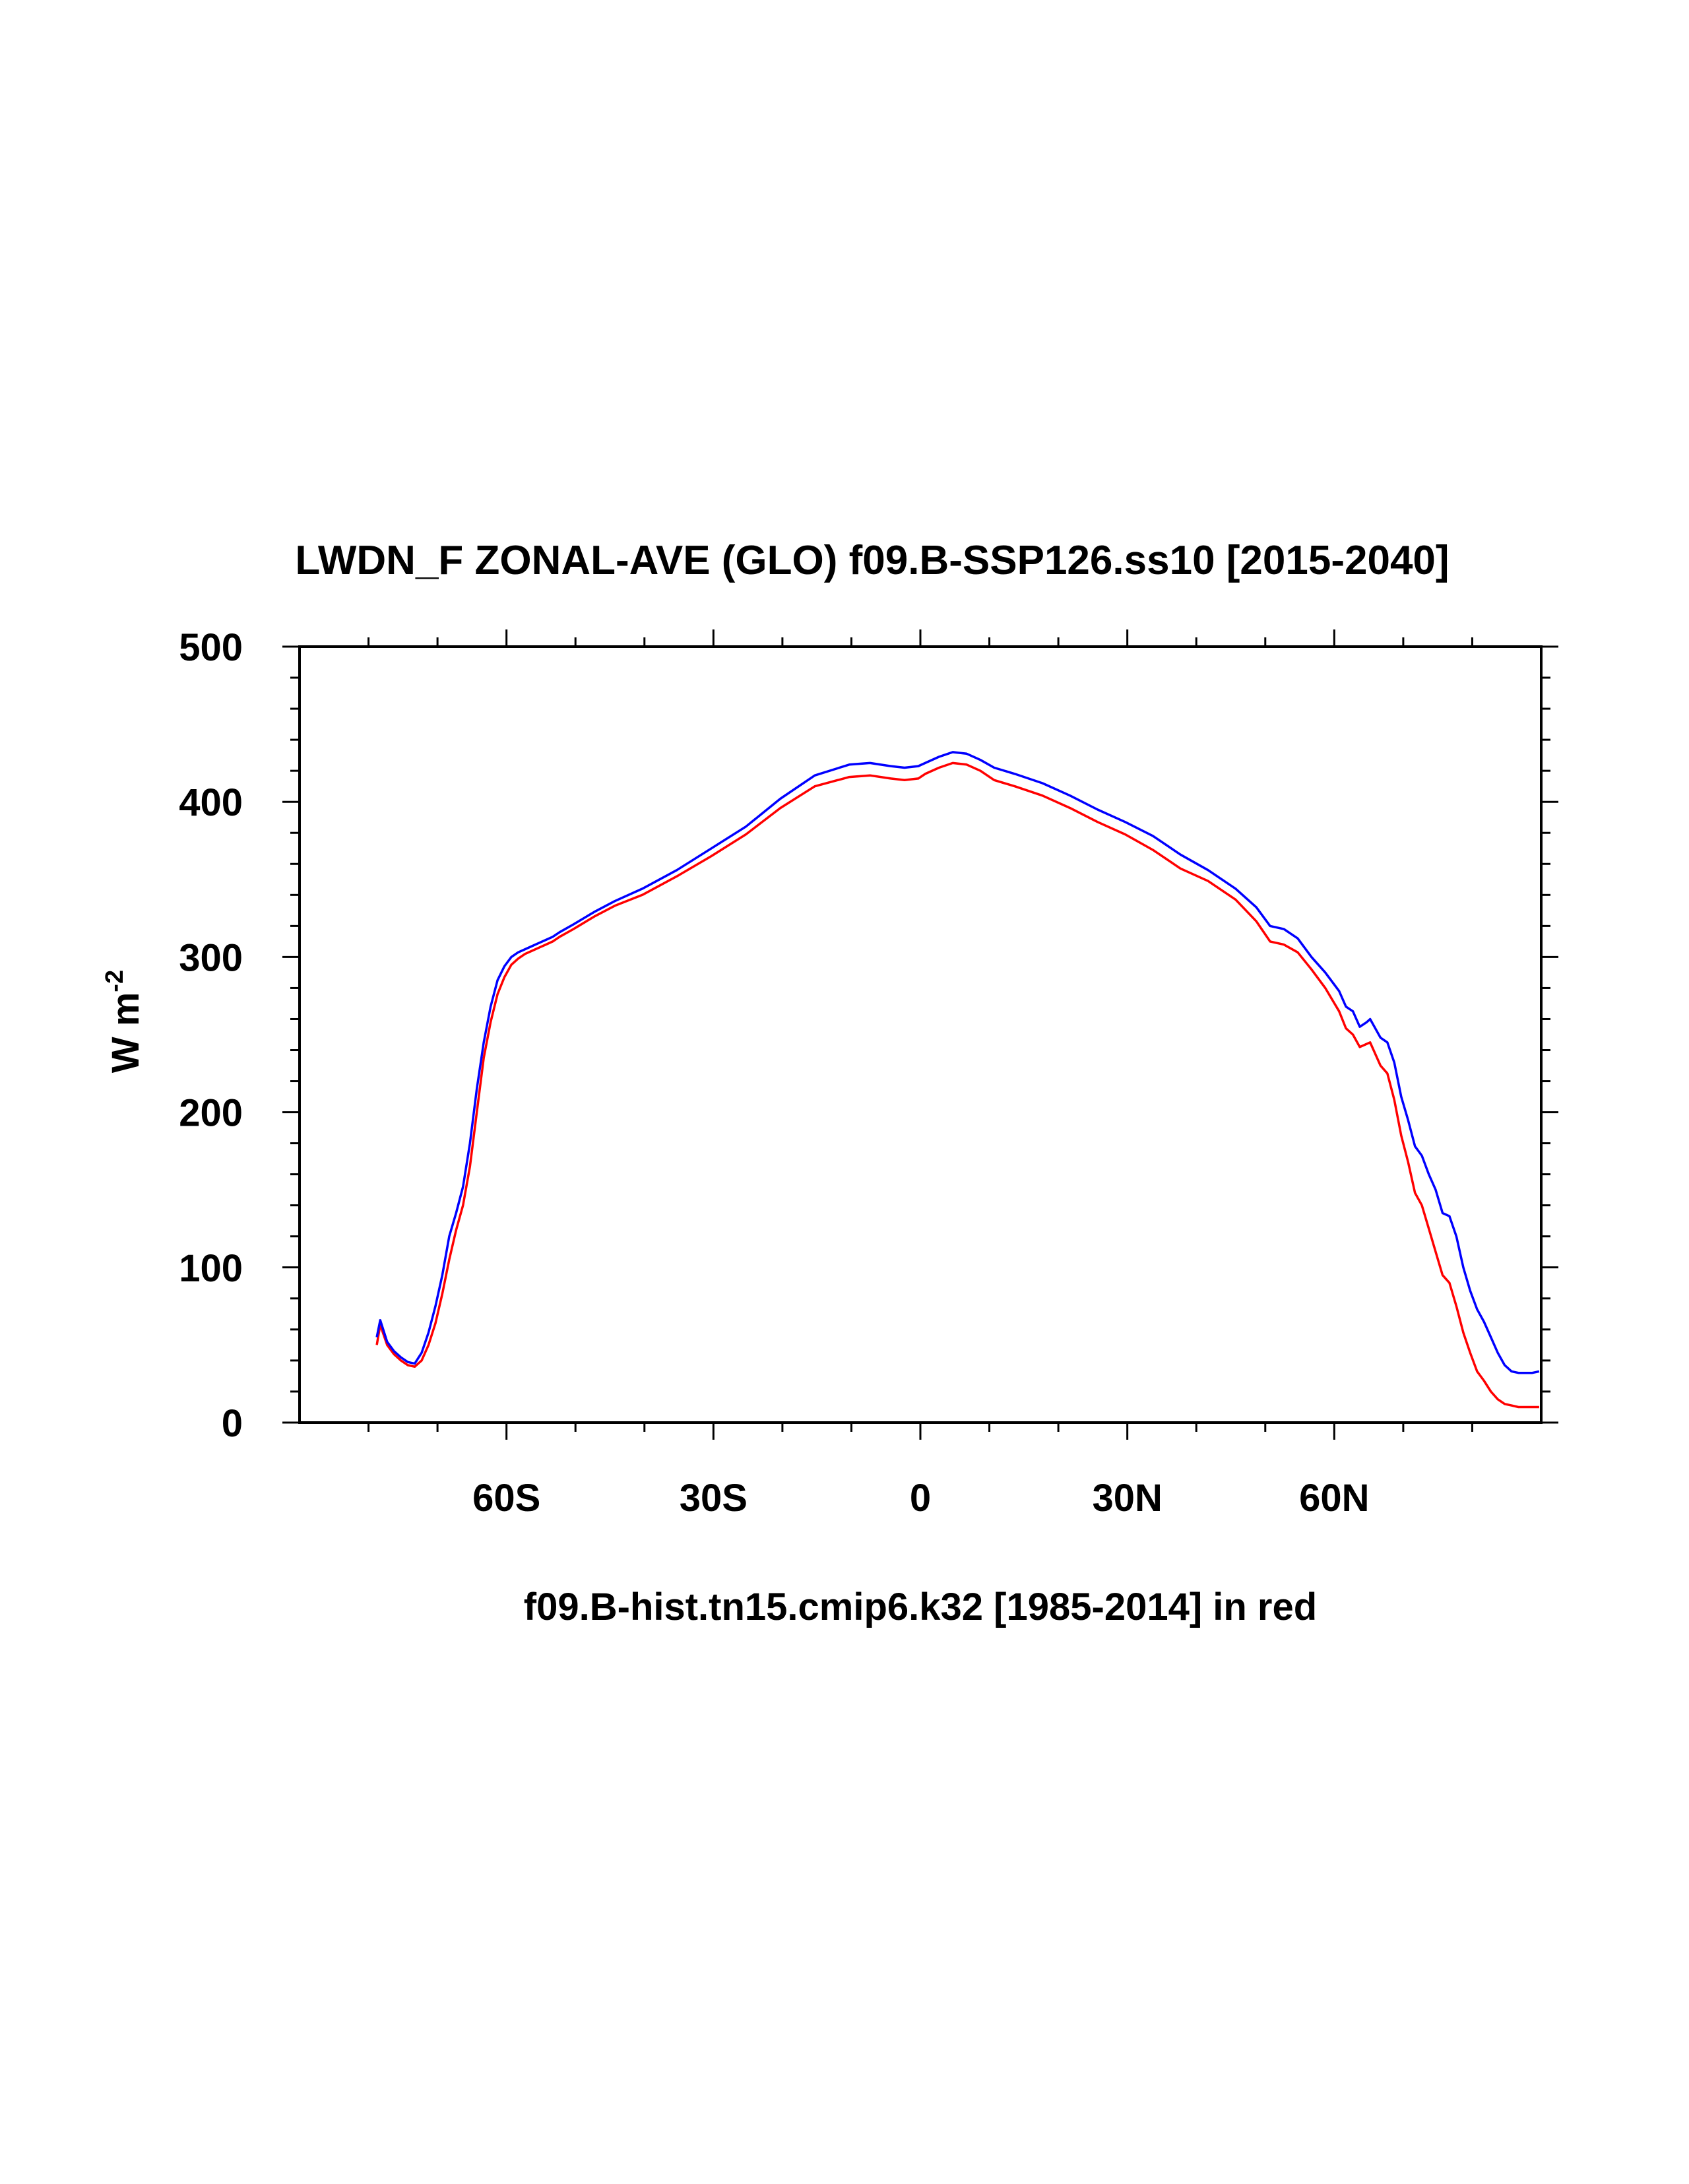 The image size is (1689, 2184). I want to click on y-tick-label: 300, so click(211, 957).